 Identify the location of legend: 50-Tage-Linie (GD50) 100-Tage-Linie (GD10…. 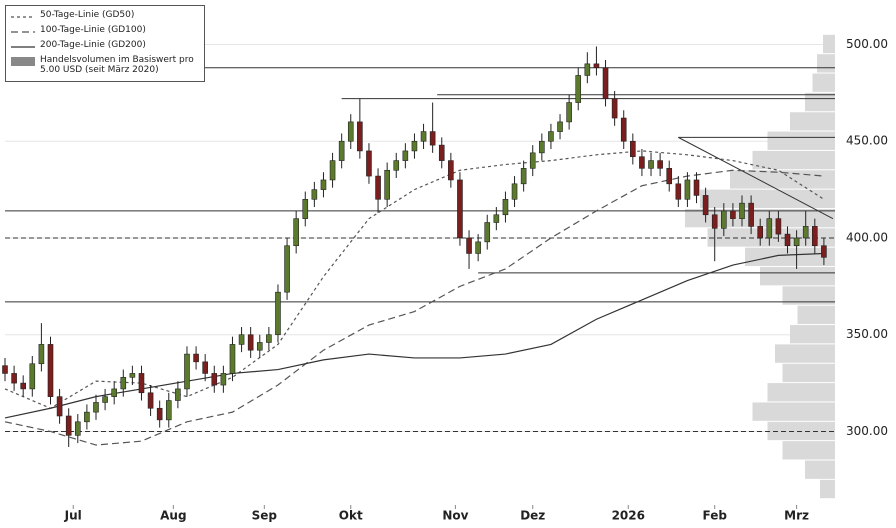
(105, 43).